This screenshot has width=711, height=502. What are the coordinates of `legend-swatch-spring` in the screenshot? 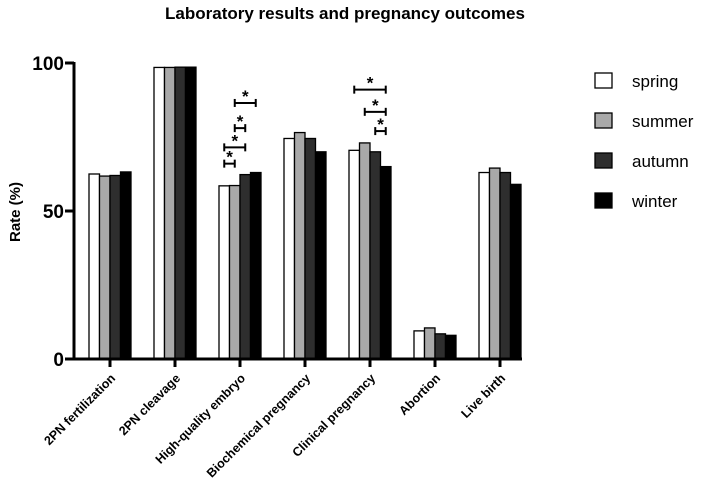 It's located at (603, 80).